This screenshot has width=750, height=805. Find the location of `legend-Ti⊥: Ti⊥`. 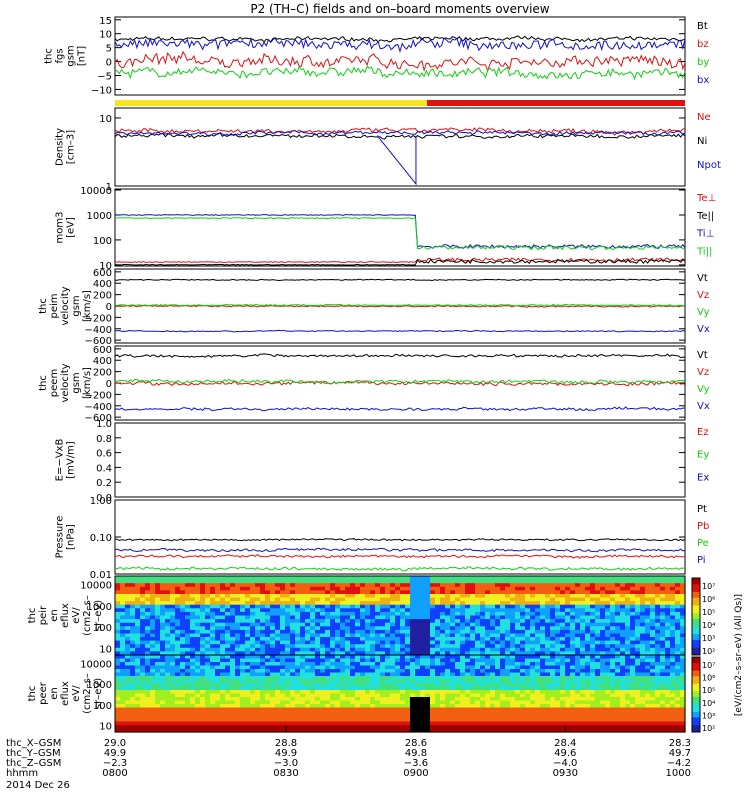

legend-Ti⊥: Ti⊥ is located at coordinates (705, 234).